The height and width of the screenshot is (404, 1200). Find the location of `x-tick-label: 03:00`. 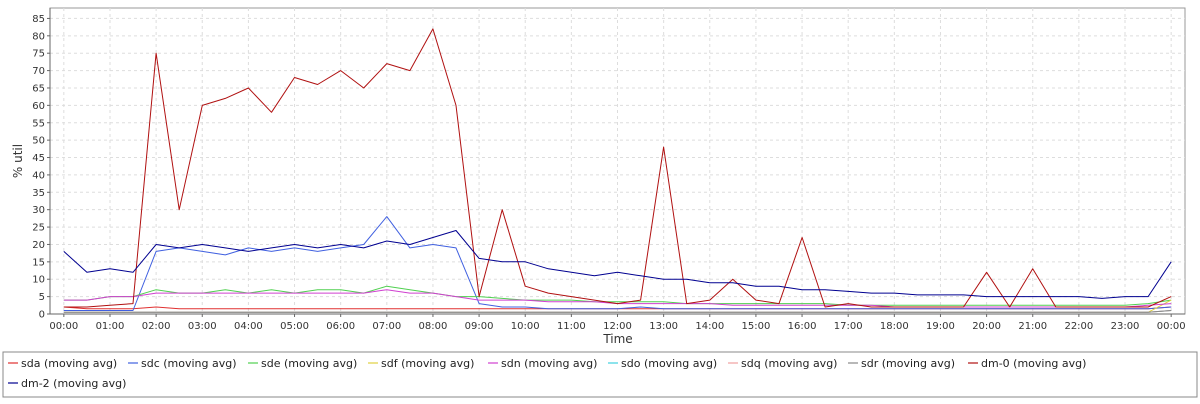

x-tick-label: 03:00 is located at coordinates (202, 326).